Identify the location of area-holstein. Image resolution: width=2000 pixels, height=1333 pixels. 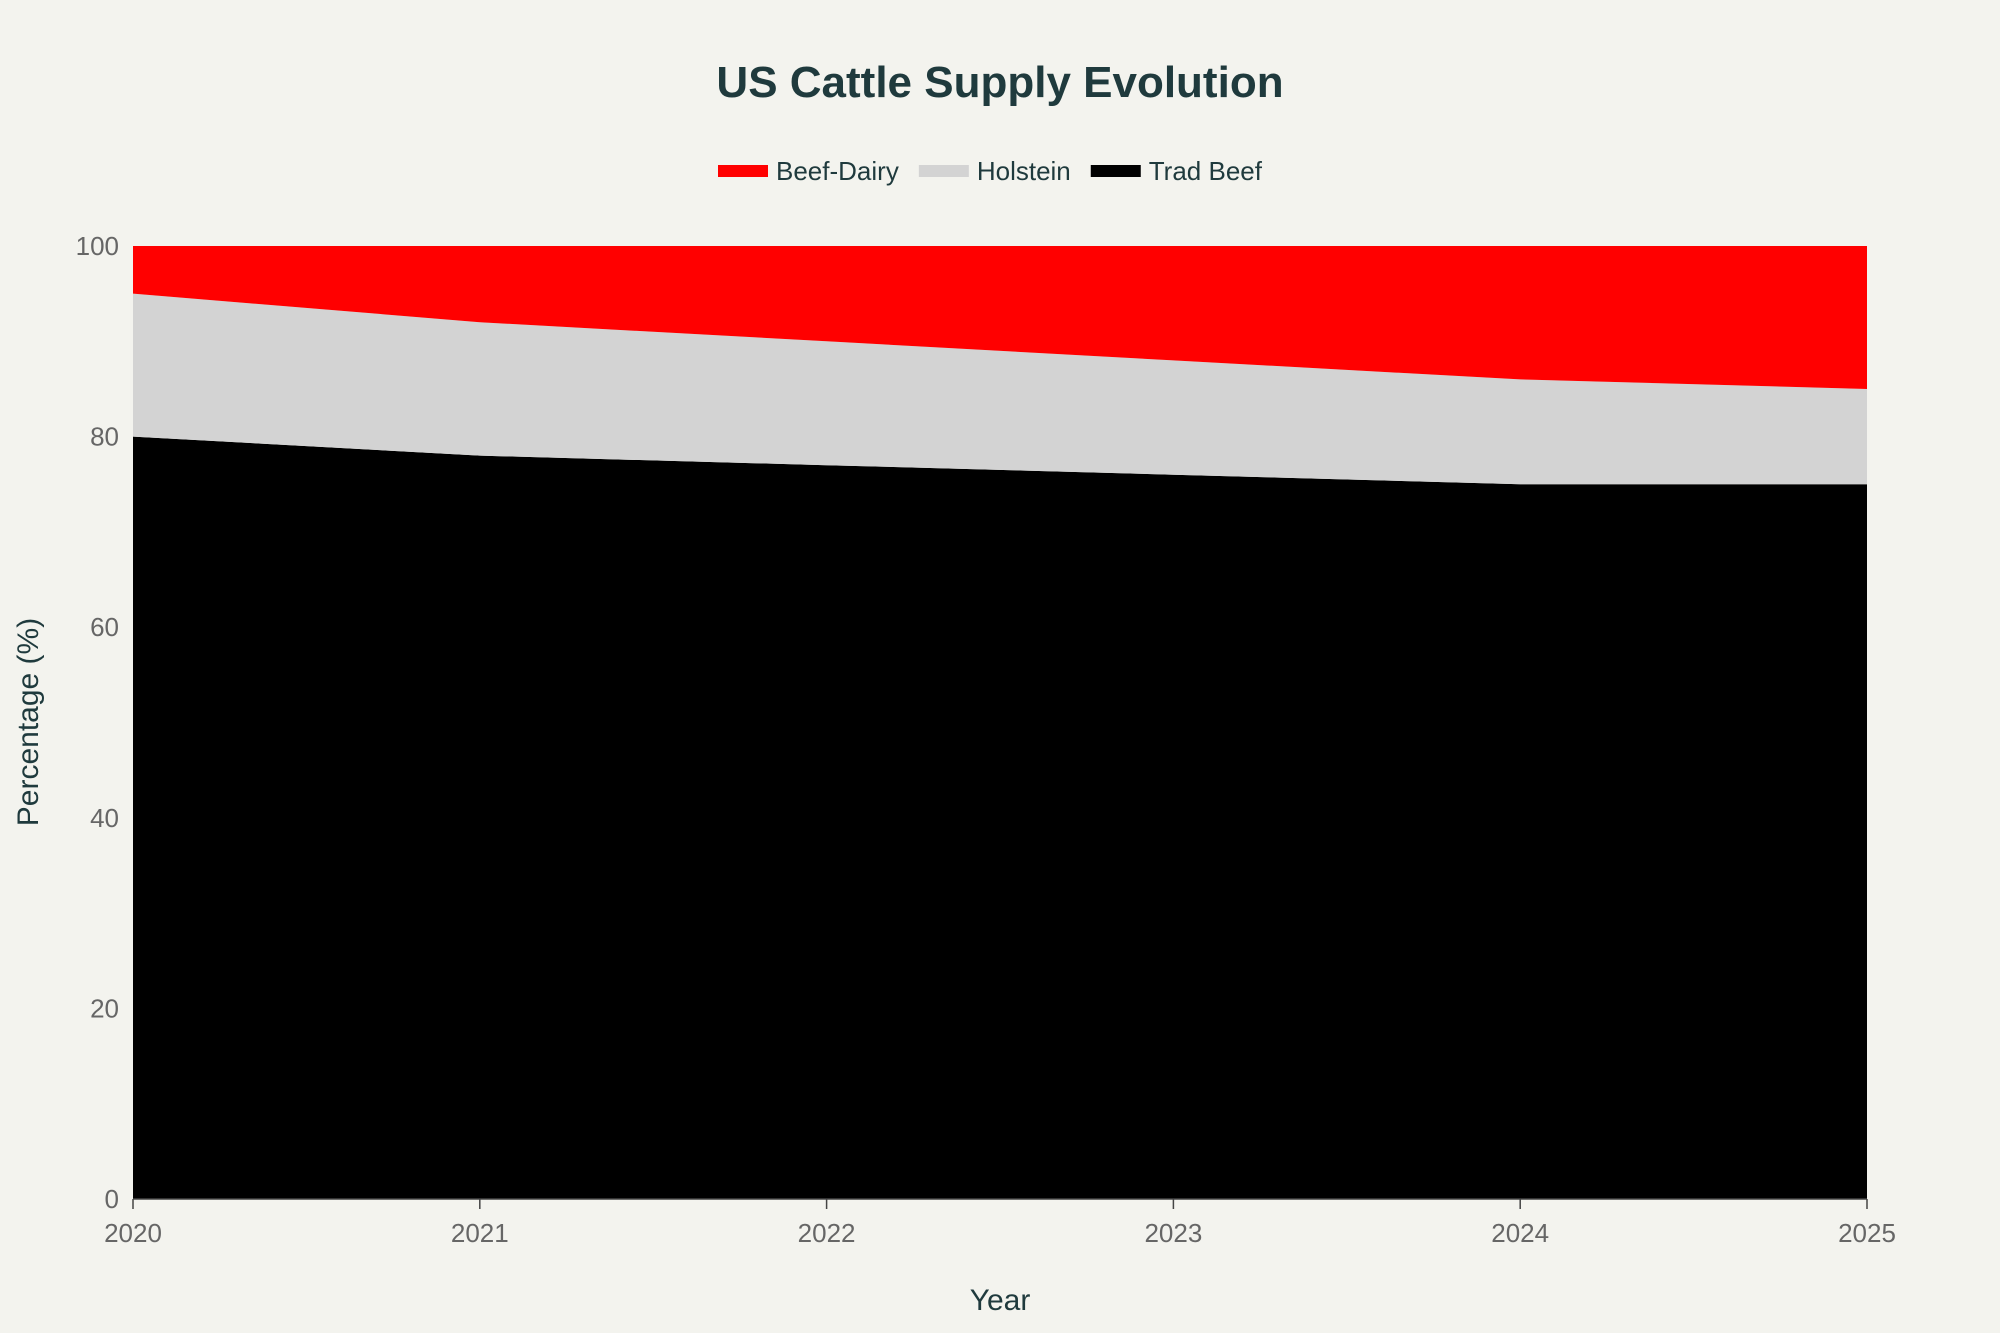
(1000, 389).